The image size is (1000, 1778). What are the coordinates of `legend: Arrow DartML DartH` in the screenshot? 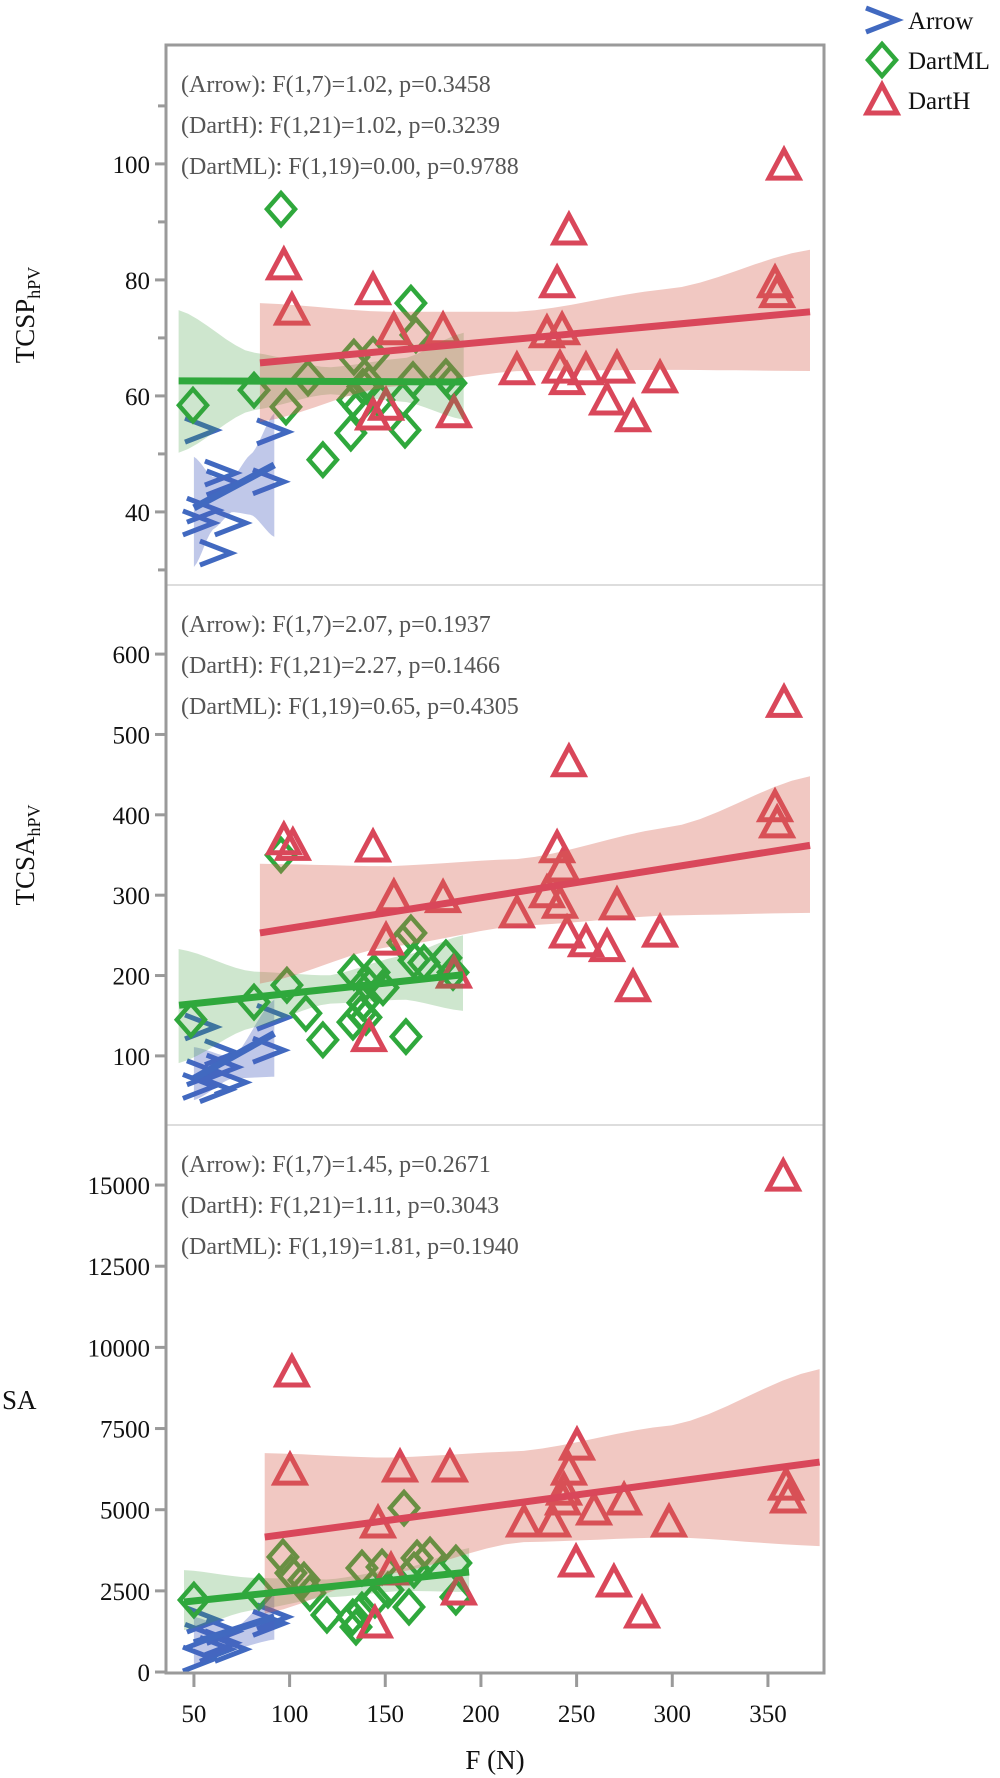 It's located at (926, 60).